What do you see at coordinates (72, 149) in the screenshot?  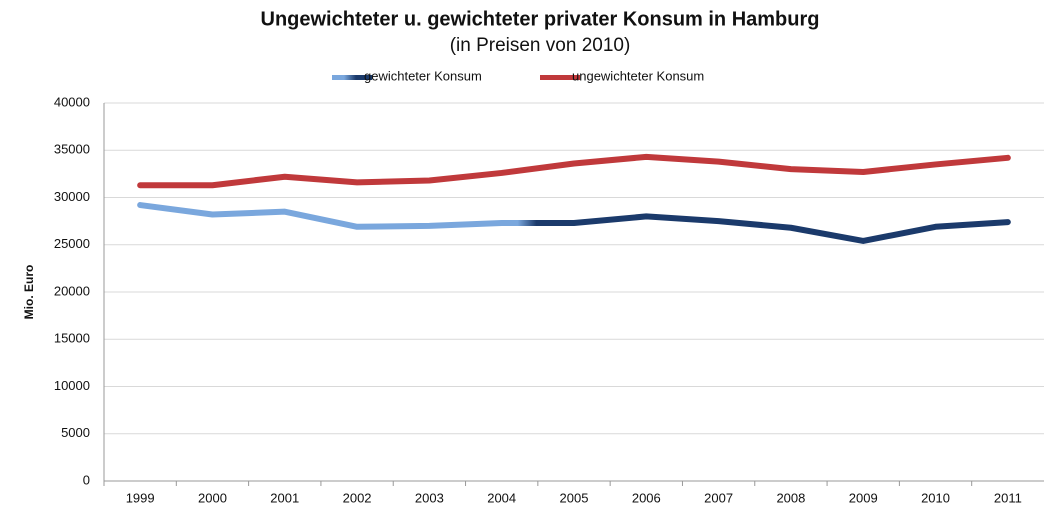 I see `y-tick-label: 35000` at bounding box center [72, 149].